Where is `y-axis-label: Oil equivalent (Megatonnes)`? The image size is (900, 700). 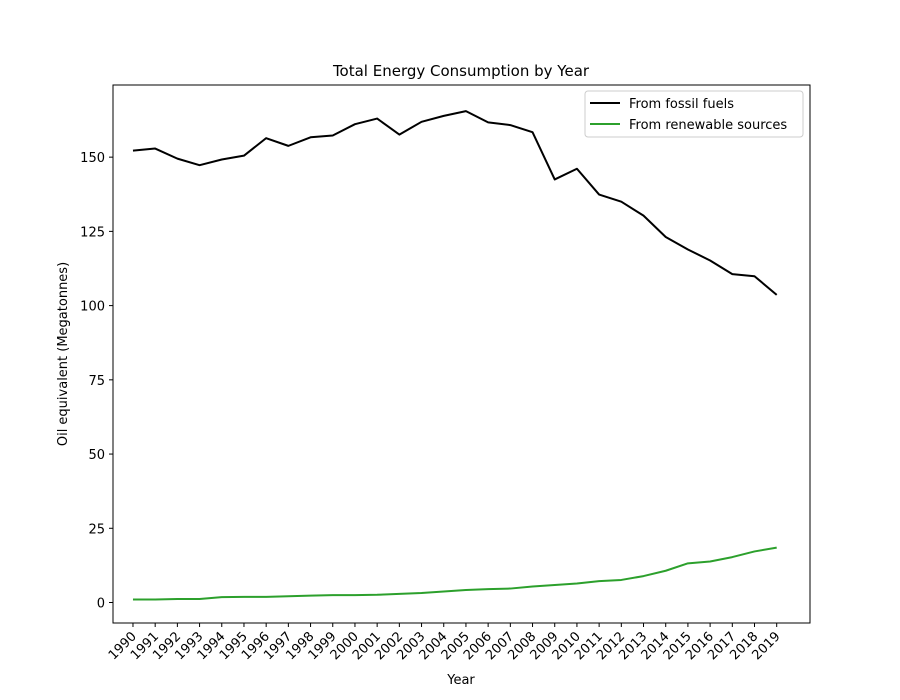 y-axis-label: Oil equivalent (Megatonnes) is located at coordinates (63, 354).